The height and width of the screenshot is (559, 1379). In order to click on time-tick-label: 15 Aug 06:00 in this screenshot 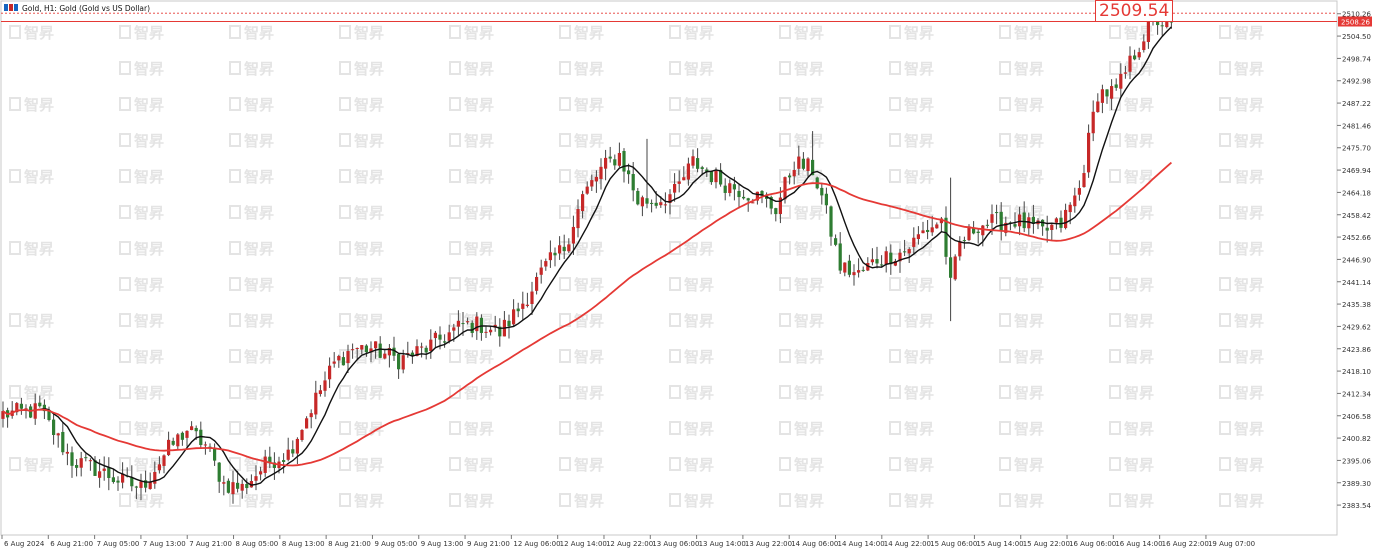, I will do `click(953, 544)`.